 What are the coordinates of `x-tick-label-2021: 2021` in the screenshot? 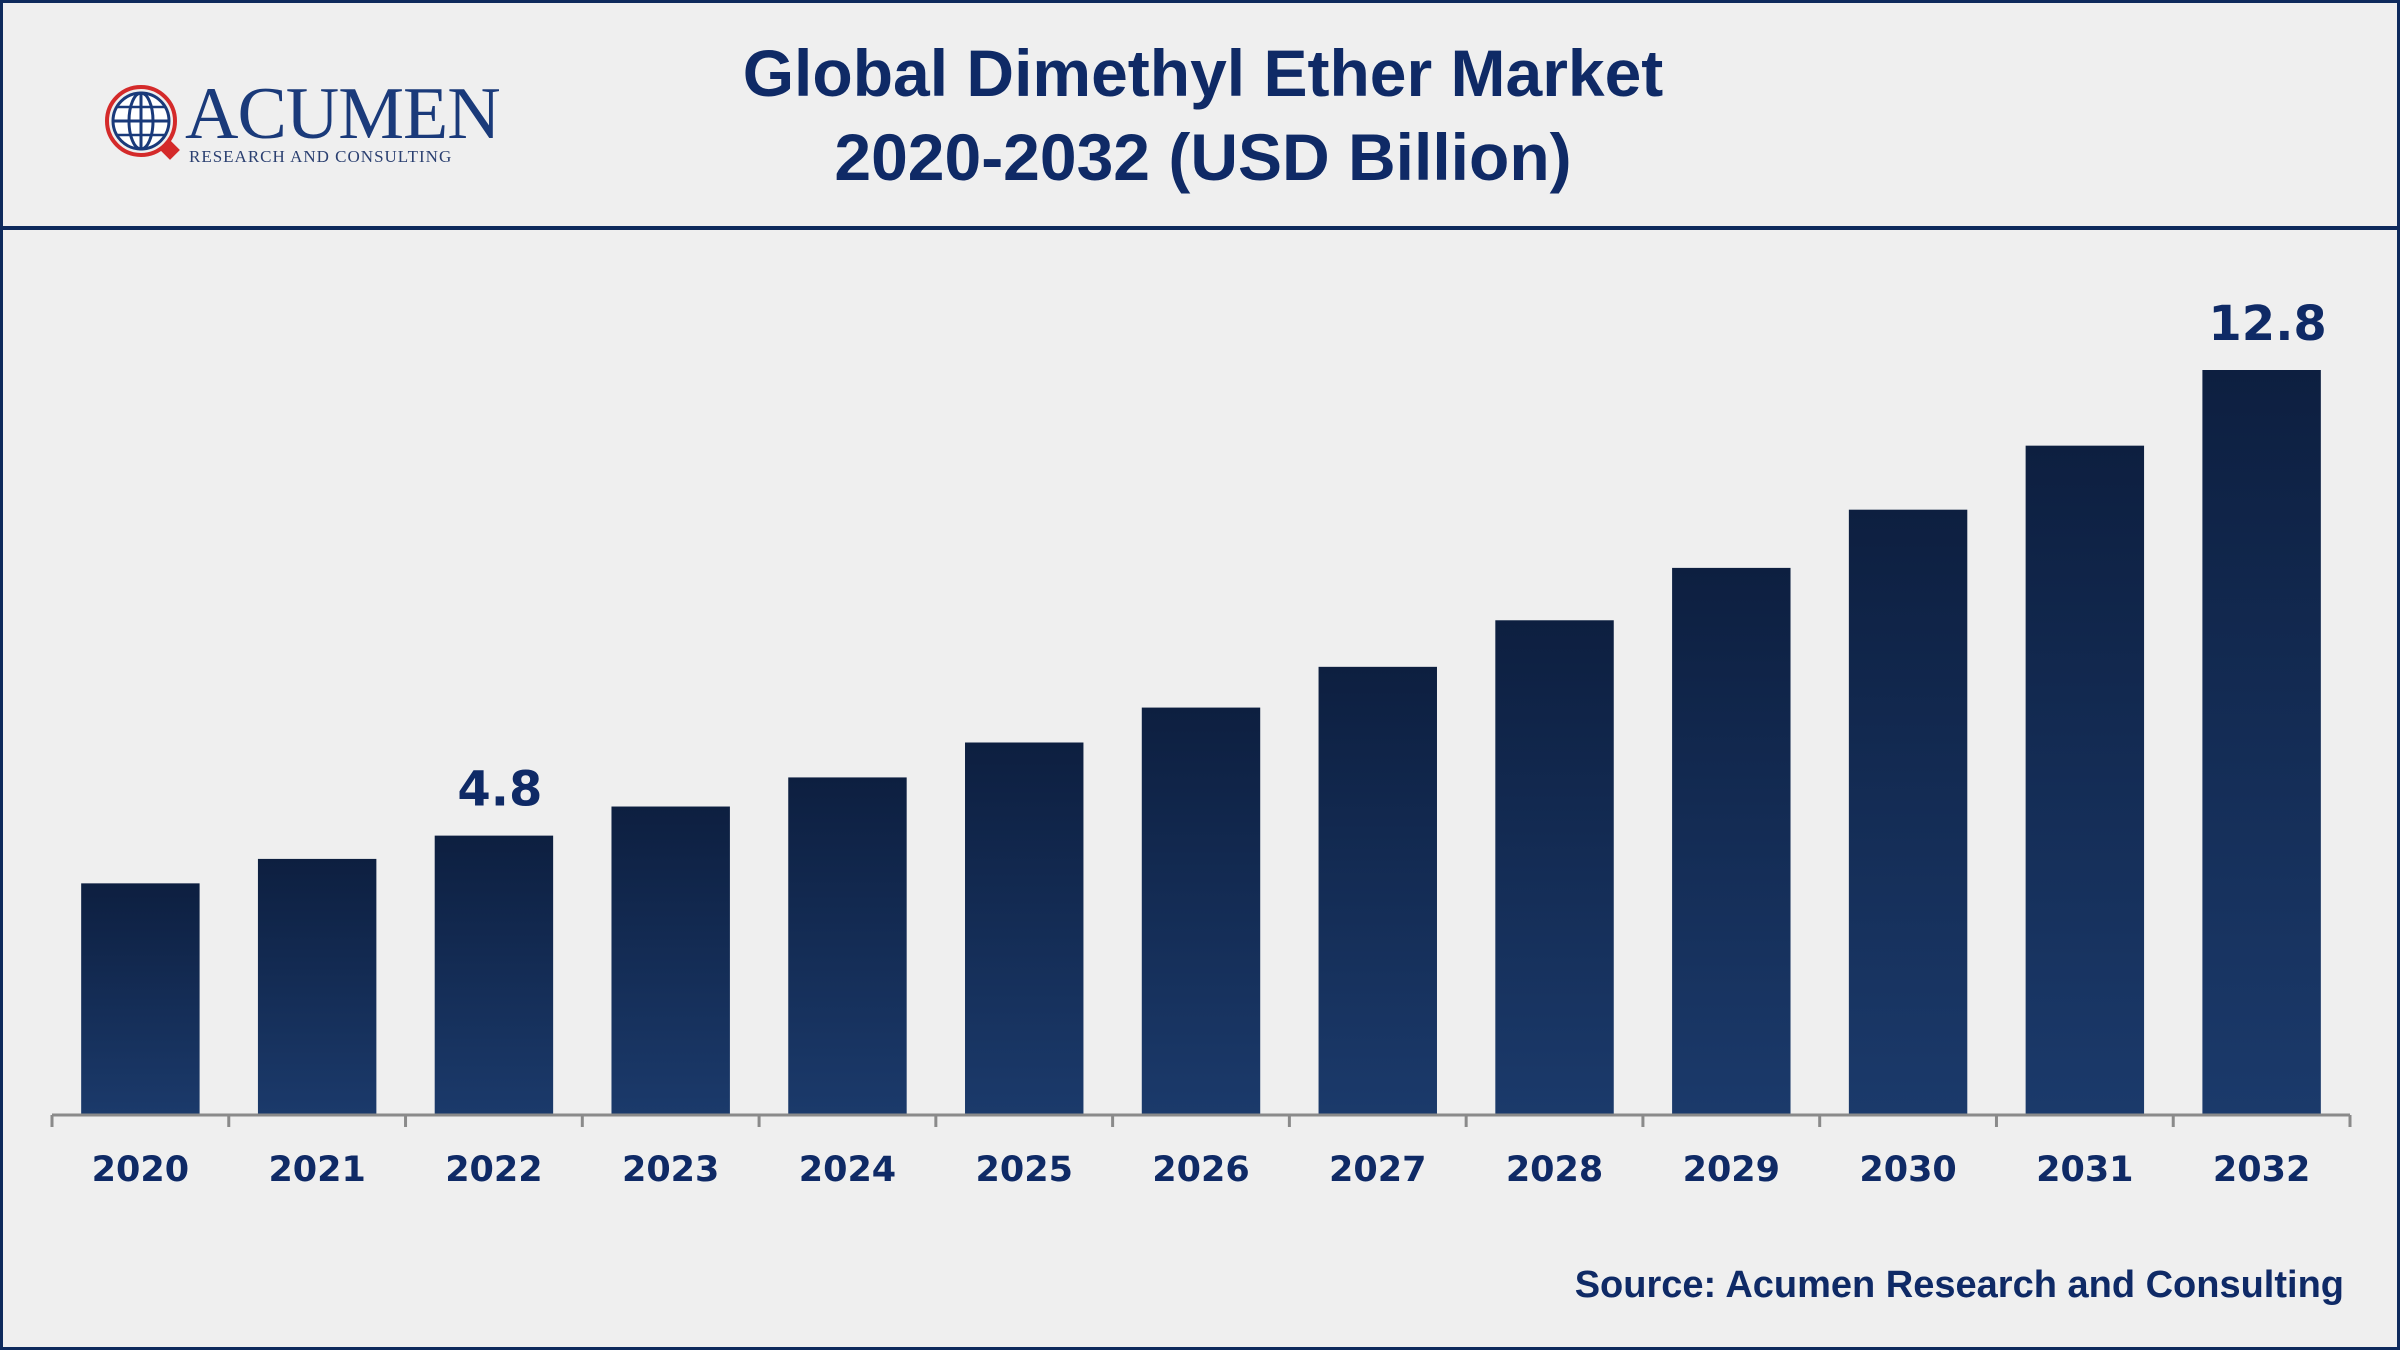 It's located at (316, 1170).